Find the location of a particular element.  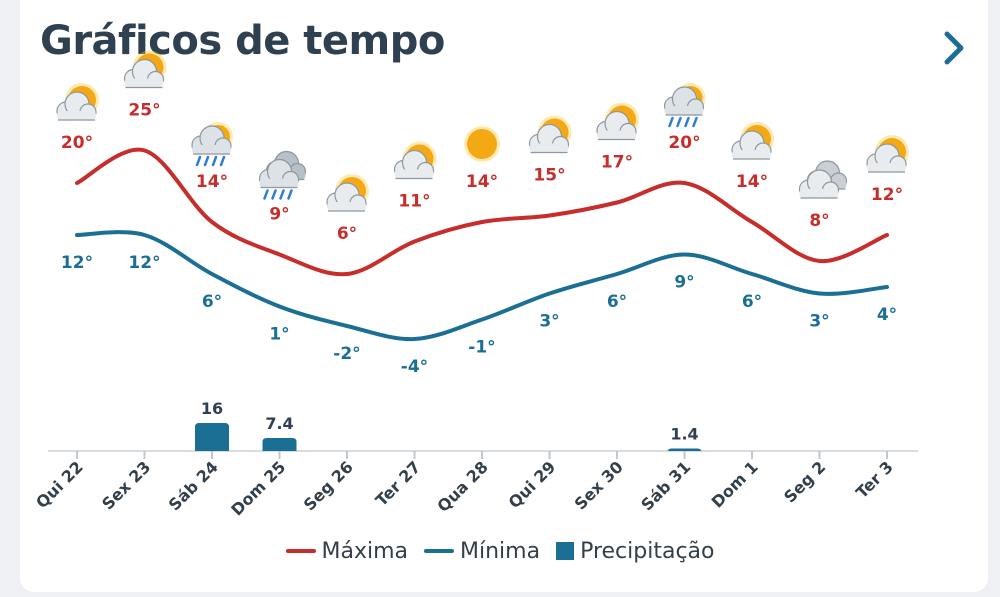

min-temp-label: 4° is located at coordinates (887, 315).